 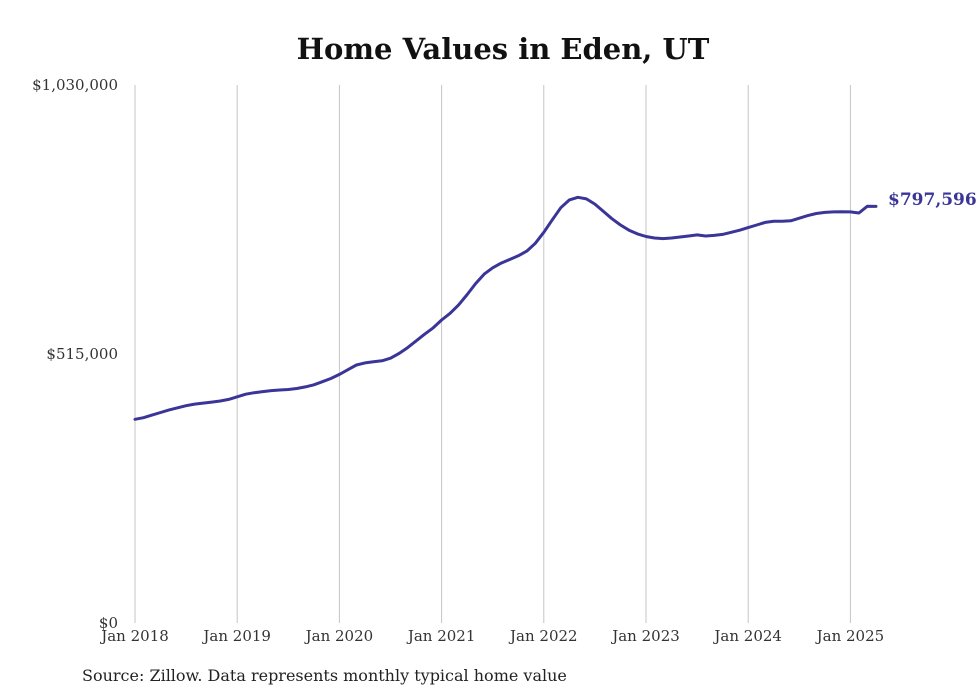 I want to click on end-value-label: $797,596, so click(x=932, y=200).